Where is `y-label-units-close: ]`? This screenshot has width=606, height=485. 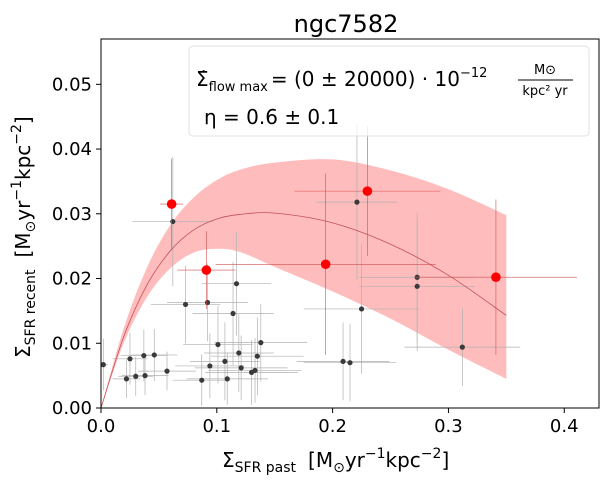 y-label-units-close: ] is located at coordinates (23, 120).